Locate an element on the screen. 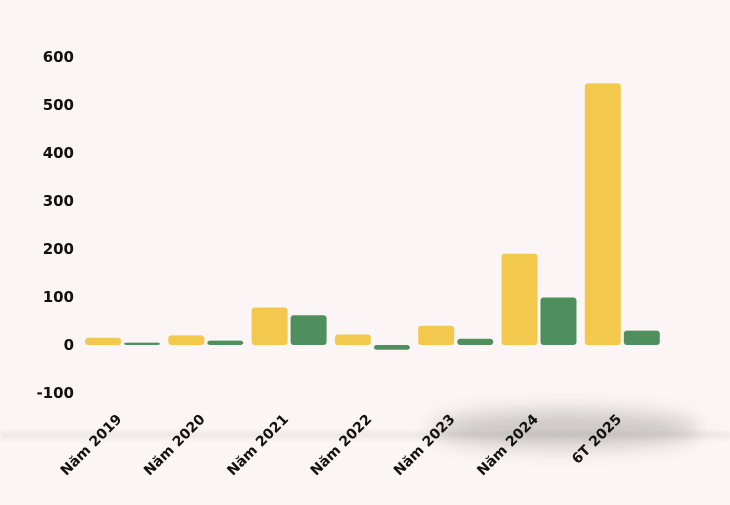  y-tick-label: -100 is located at coordinates (55, 393).